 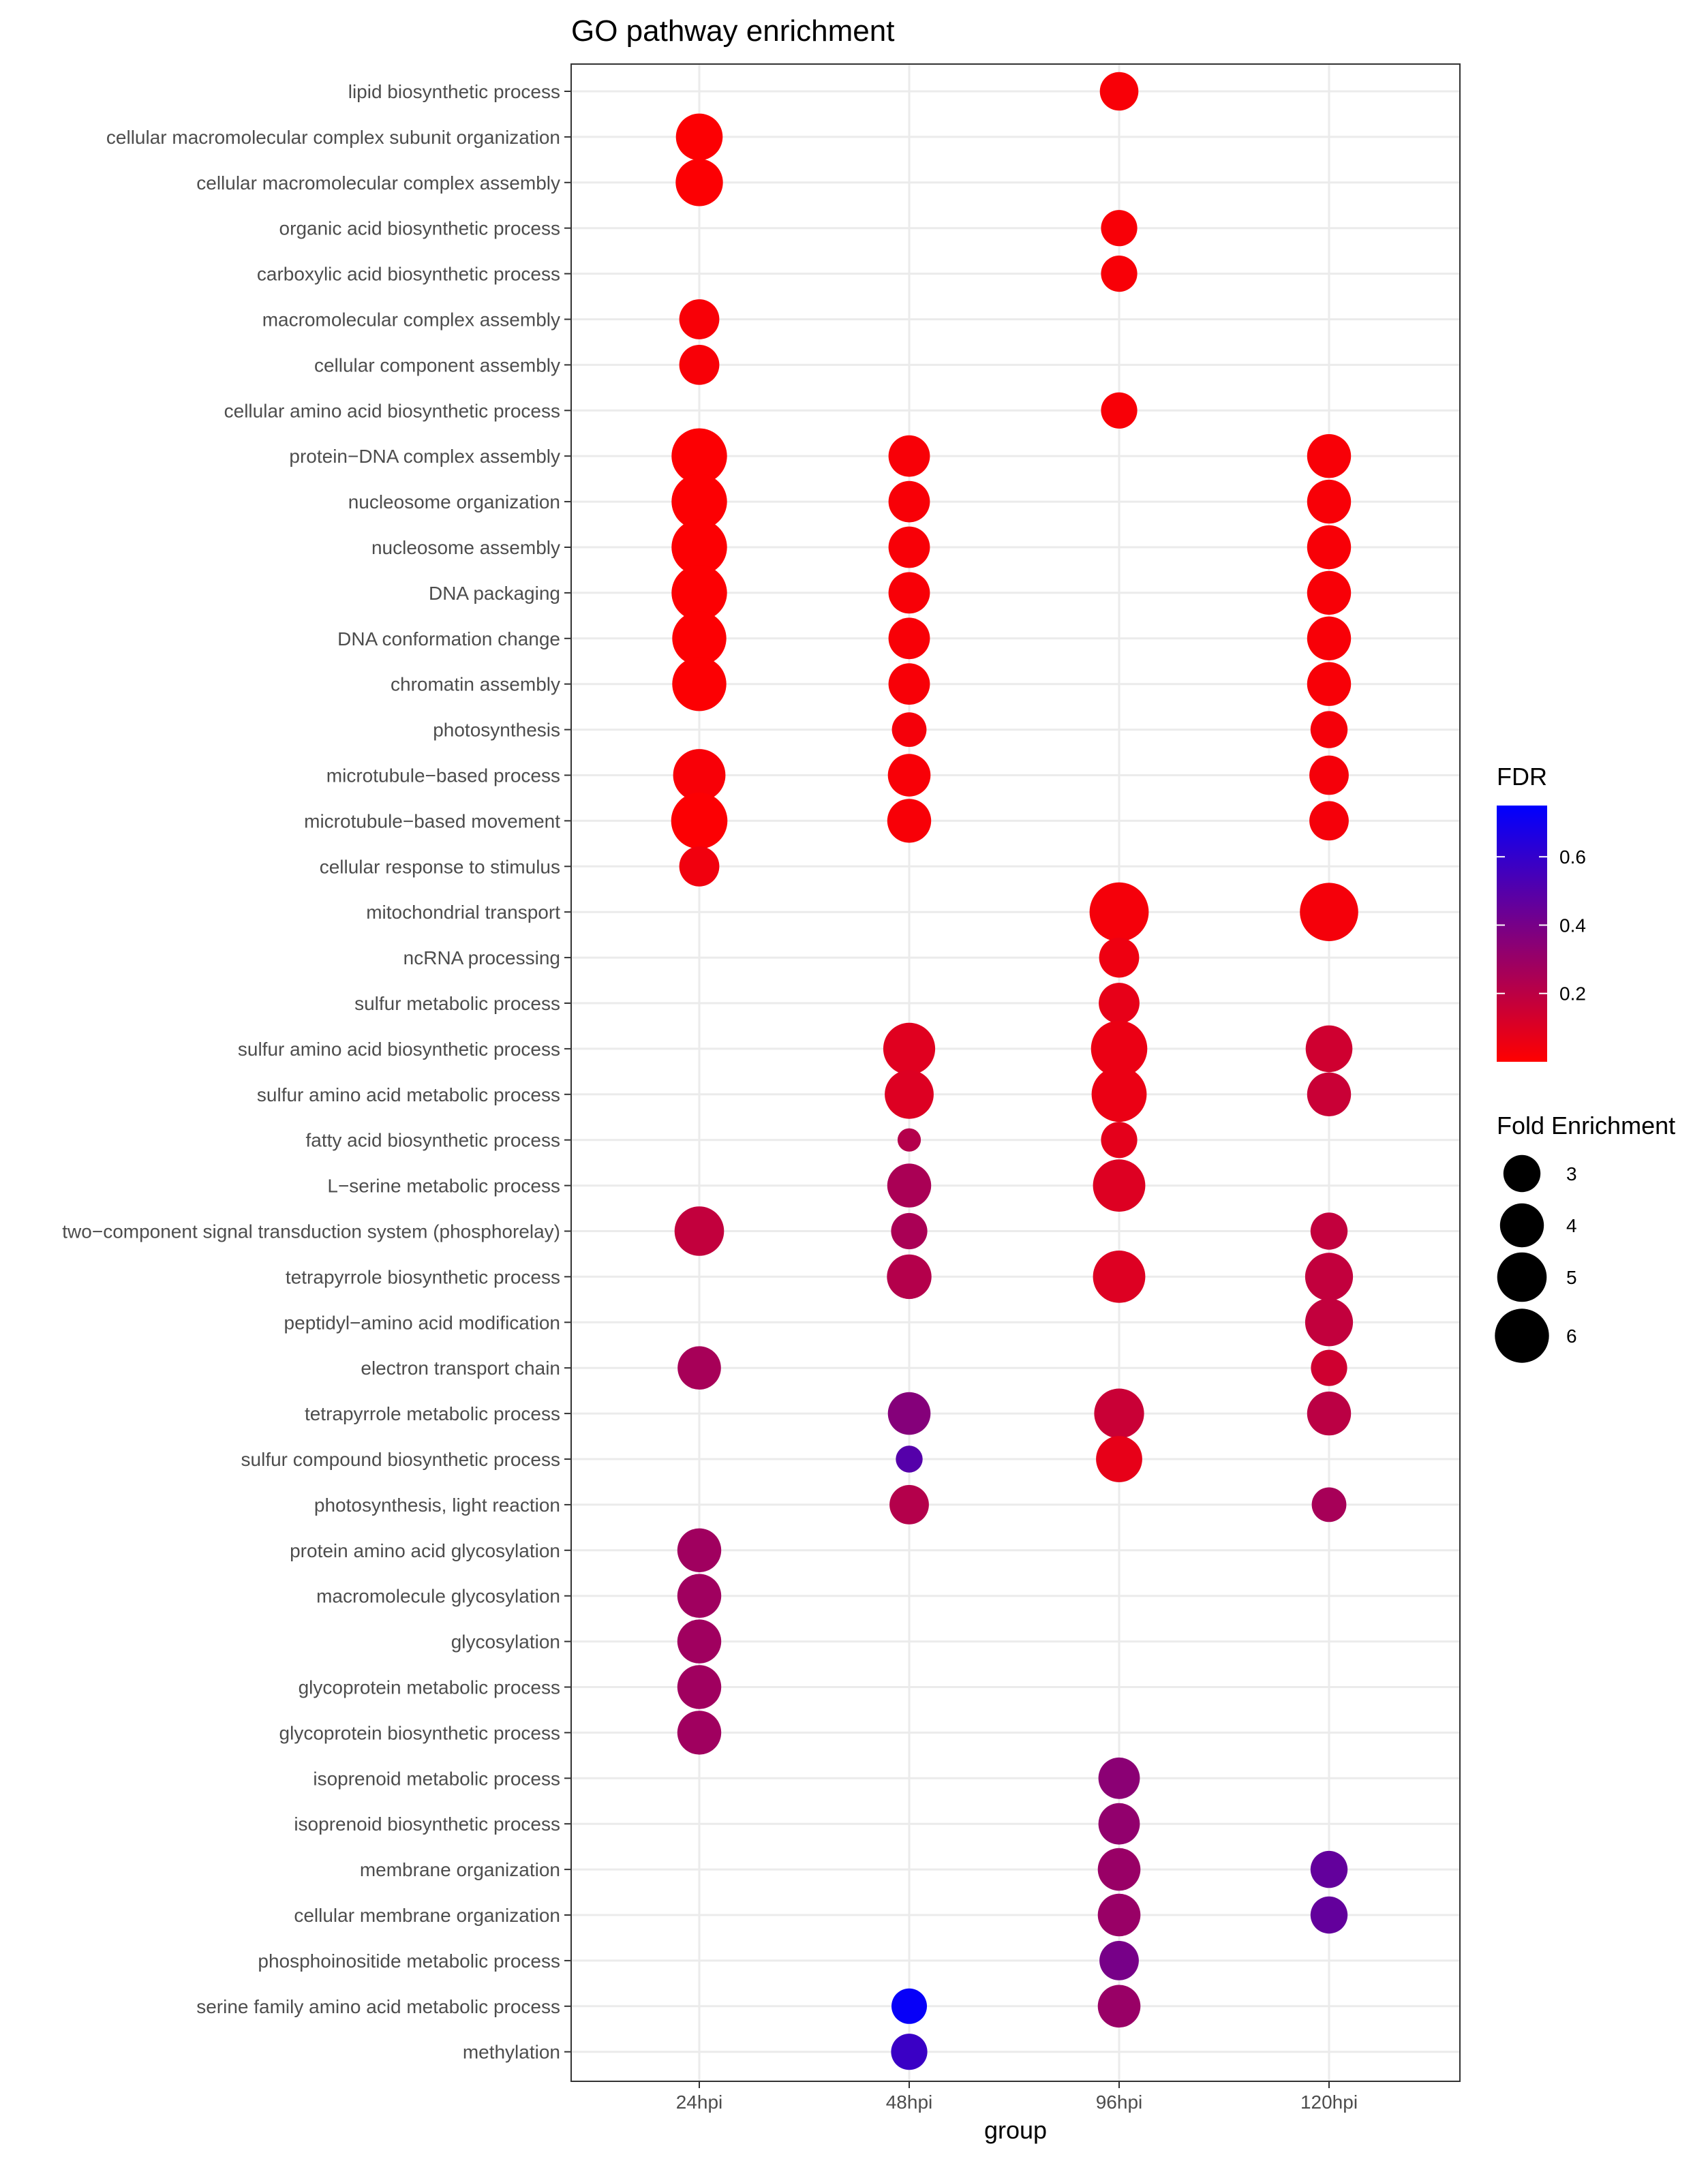 I want to click on y-tick-label: electron transport chain, so click(x=460, y=1368).